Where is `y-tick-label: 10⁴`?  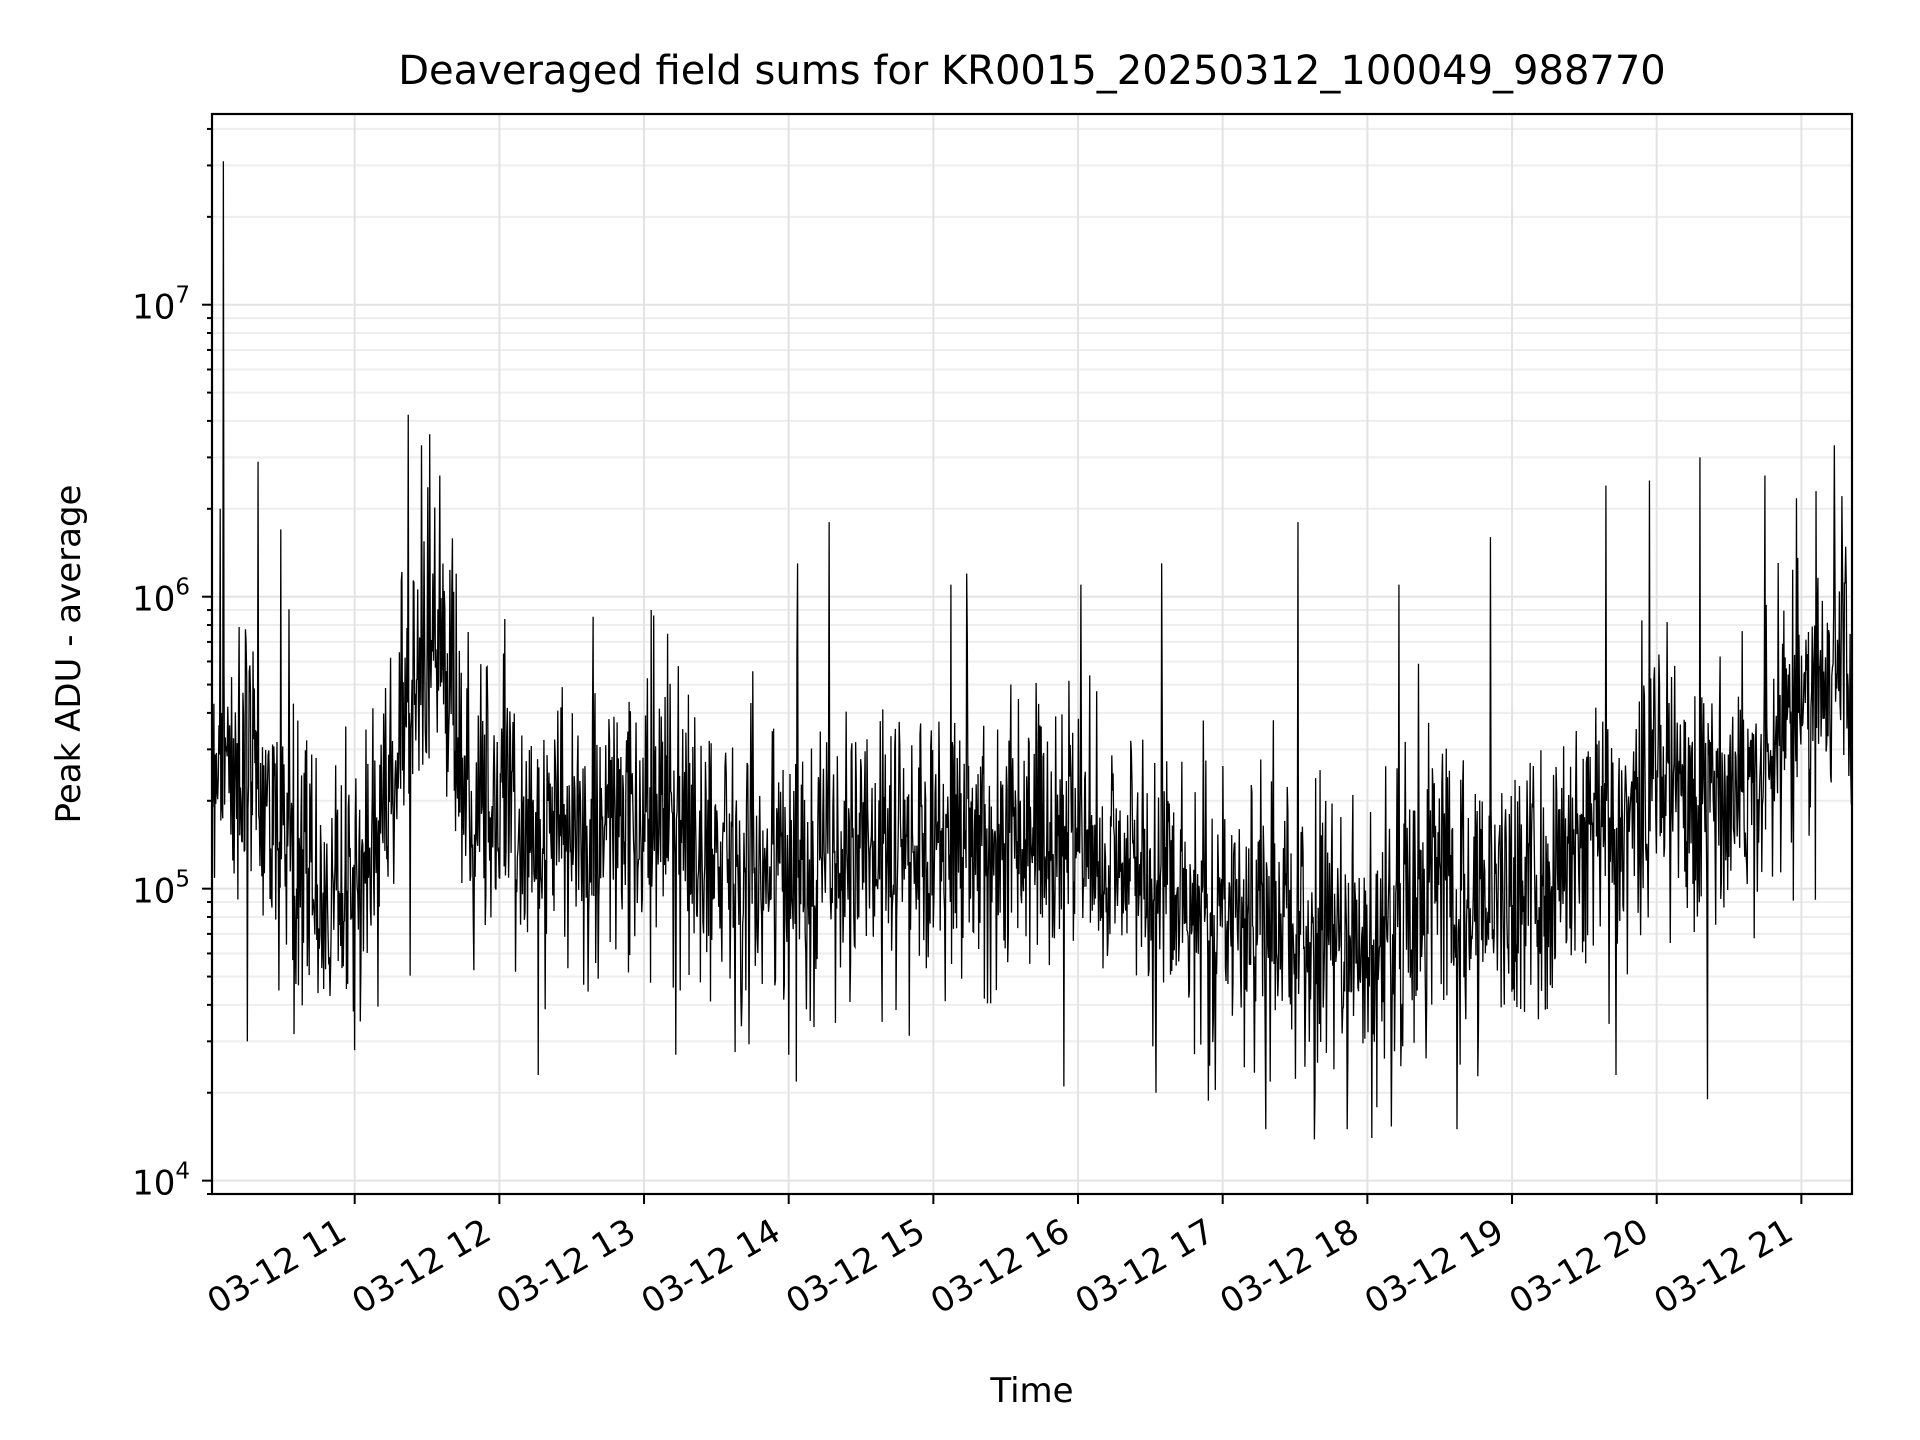 y-tick-label: 10⁴ is located at coordinates (161, 1181).